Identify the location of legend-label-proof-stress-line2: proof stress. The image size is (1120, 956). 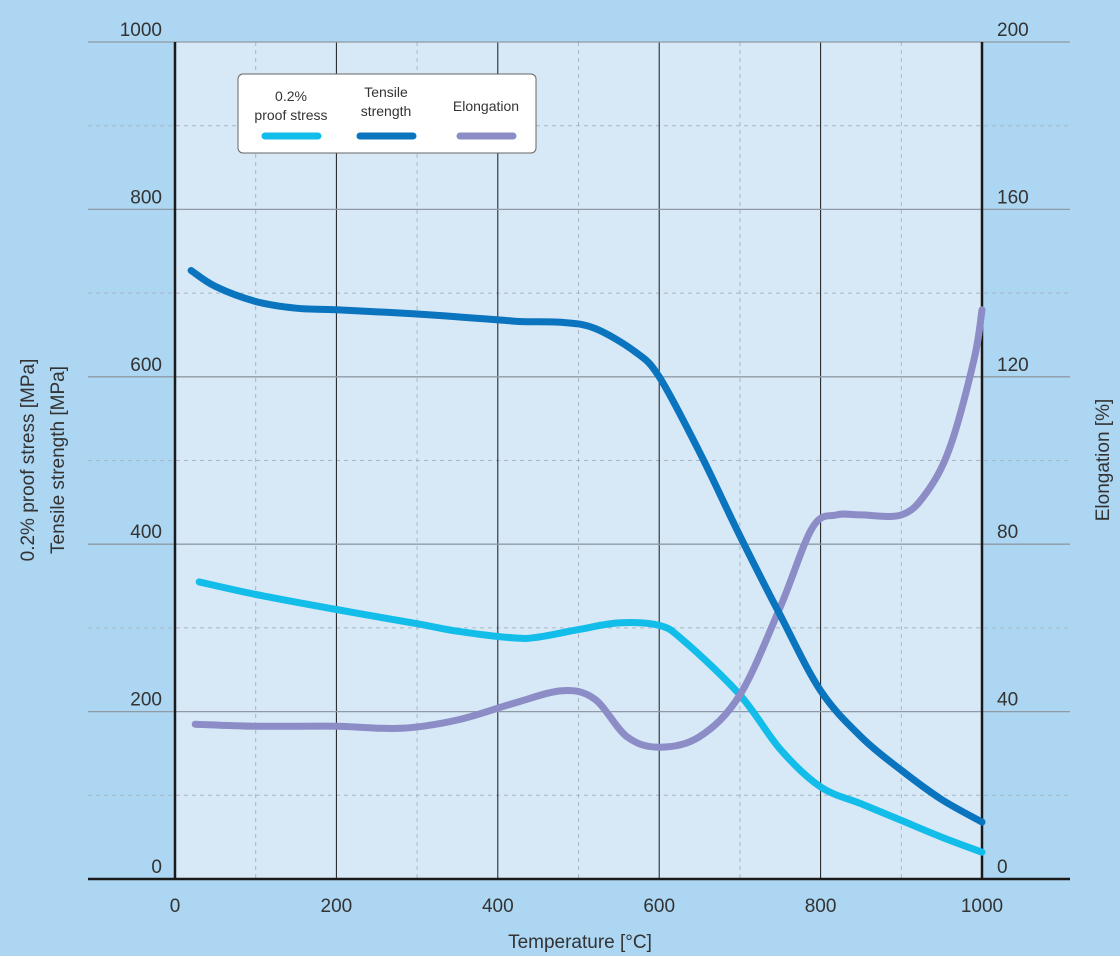
(290, 115).